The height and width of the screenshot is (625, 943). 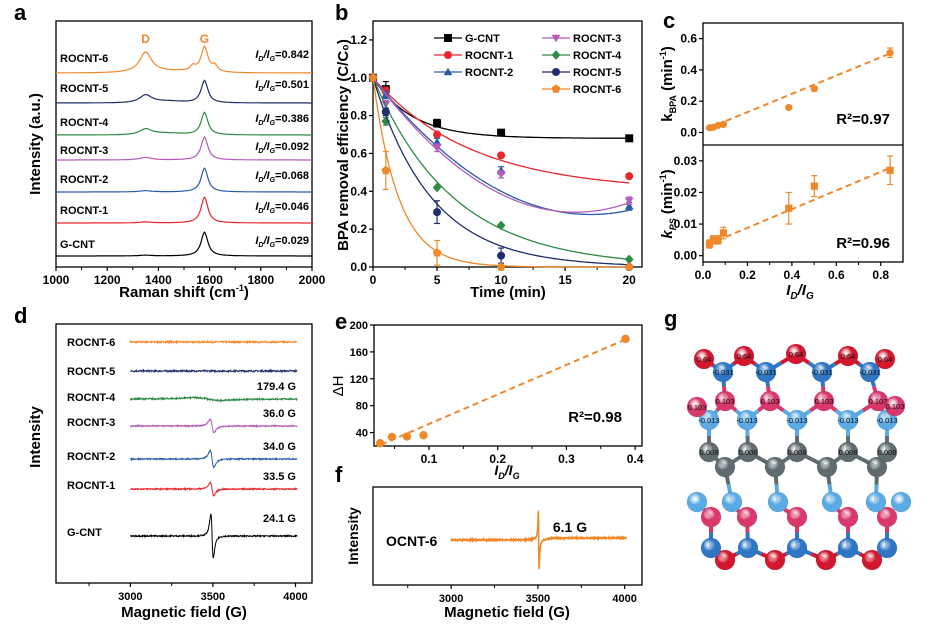 I want to click on epr-spectrum-G-CNT, so click(x=214, y=536).